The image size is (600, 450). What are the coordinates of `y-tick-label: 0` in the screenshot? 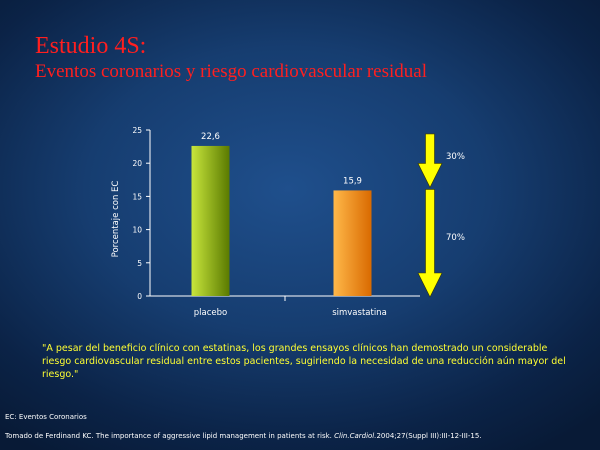 It's located at (139, 296).